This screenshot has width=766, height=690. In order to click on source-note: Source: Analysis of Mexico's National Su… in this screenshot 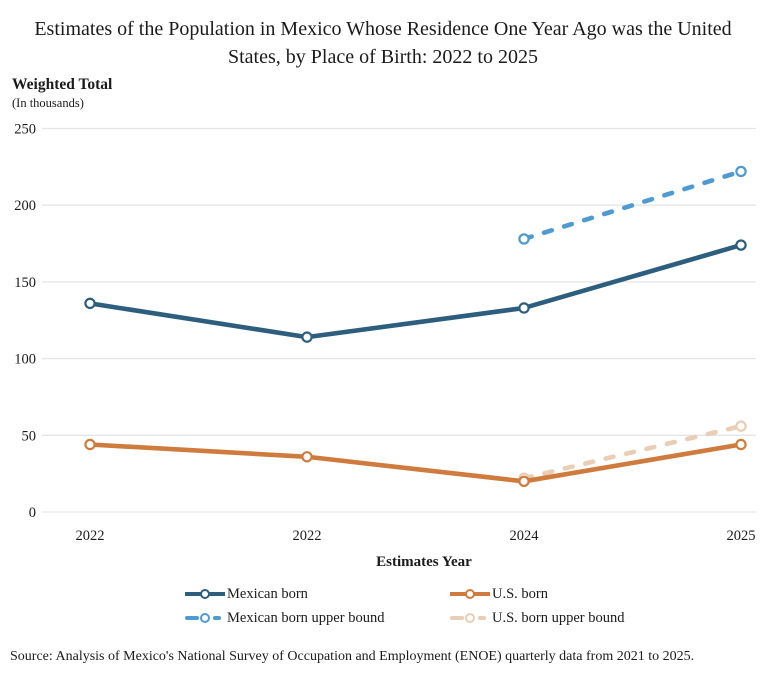, I will do `click(352, 656)`.